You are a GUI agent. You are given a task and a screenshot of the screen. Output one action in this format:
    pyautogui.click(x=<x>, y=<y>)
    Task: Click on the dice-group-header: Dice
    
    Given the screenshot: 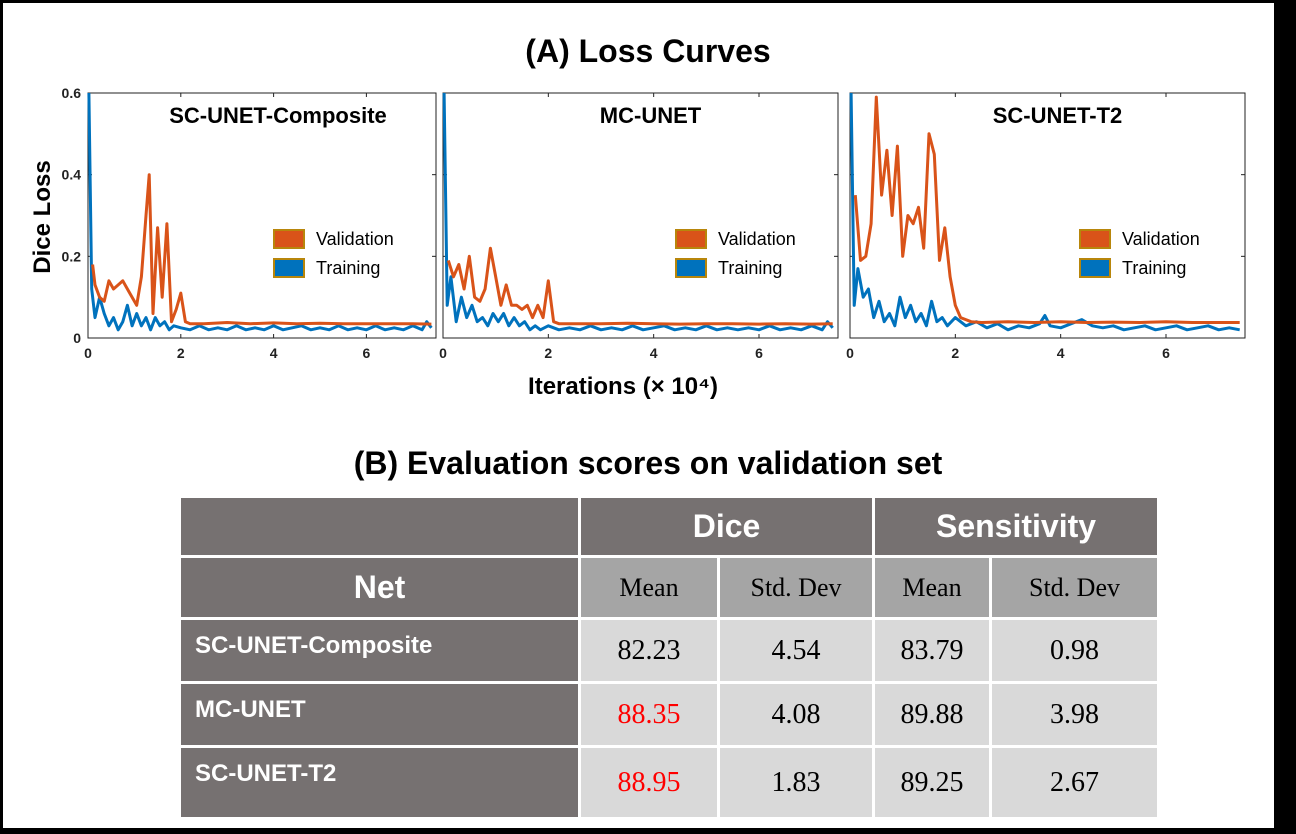 What is the action you would take?
    pyautogui.click(x=726, y=526)
    